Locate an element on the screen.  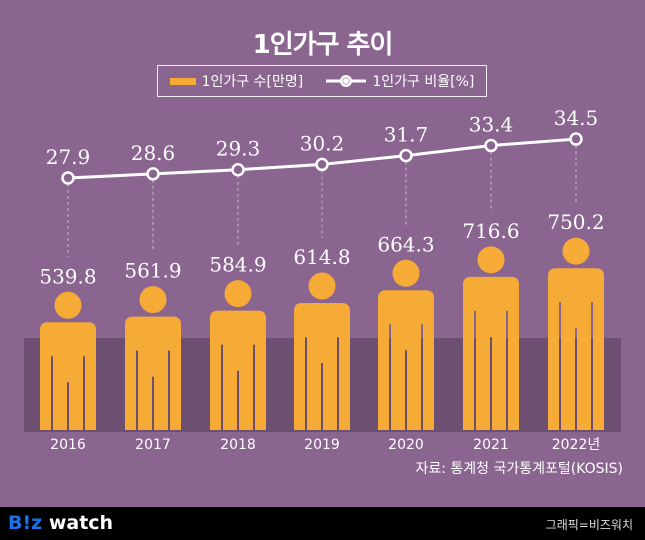
x-tick-label: 2020 is located at coordinates (406, 445).